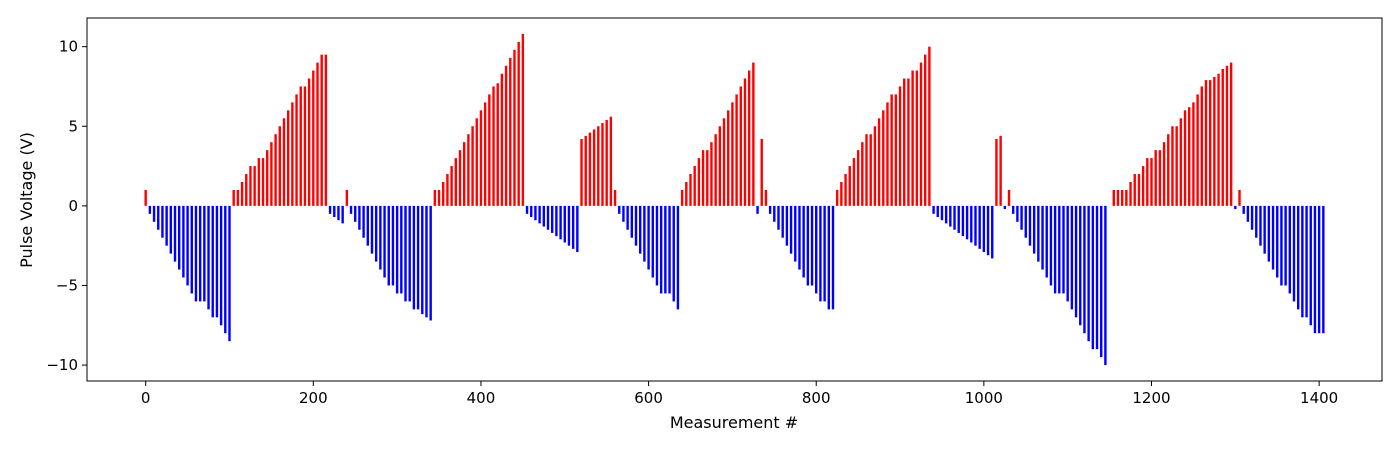 Image resolution: width=1400 pixels, height=450 pixels. I want to click on y-tick-label: 10, so click(68, 47).